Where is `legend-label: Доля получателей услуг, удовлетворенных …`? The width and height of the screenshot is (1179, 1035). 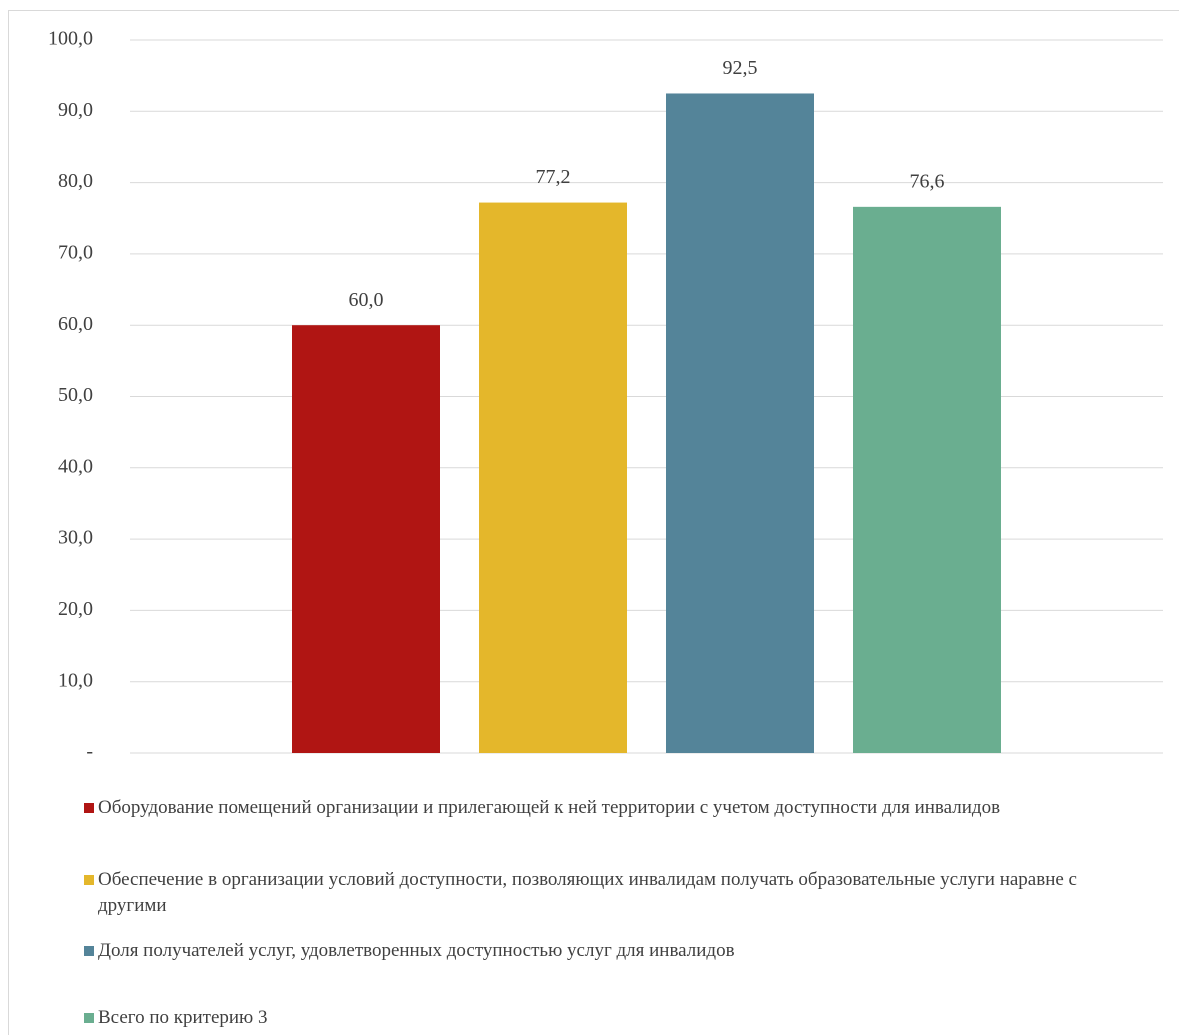 legend-label: Доля получателей услуг, удовлетворенных … is located at coordinates (416, 950).